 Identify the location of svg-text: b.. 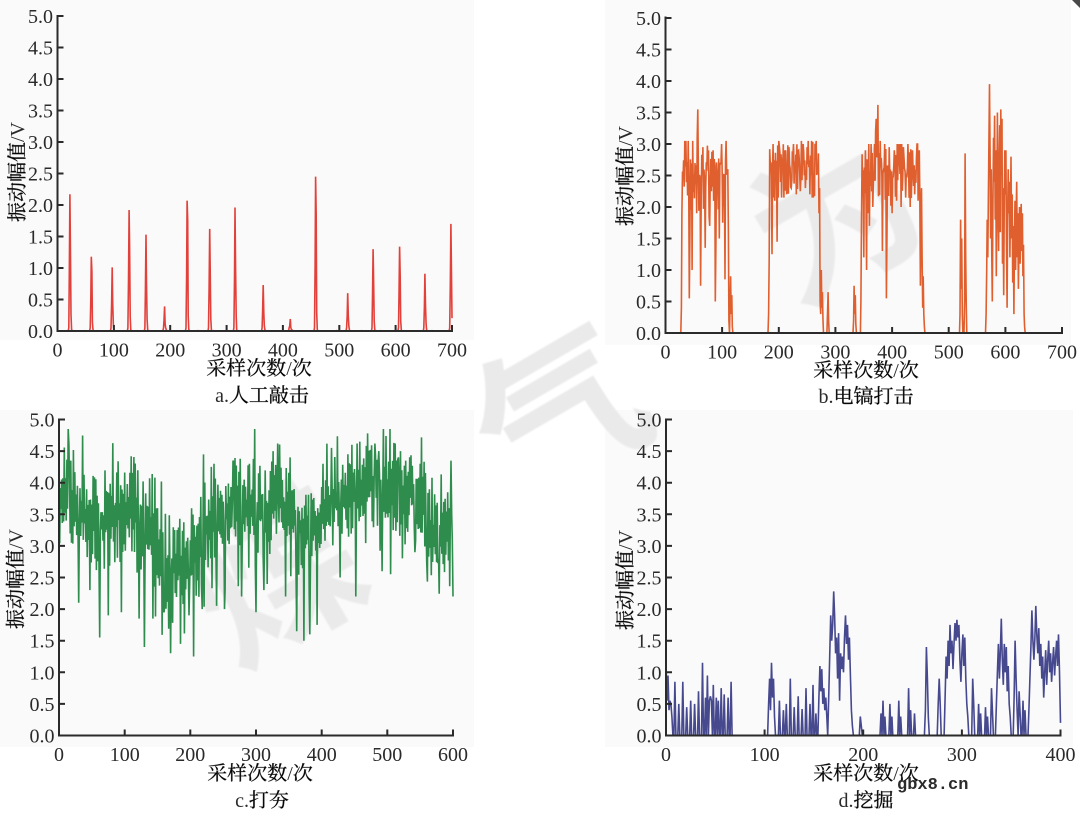
(826, 397).